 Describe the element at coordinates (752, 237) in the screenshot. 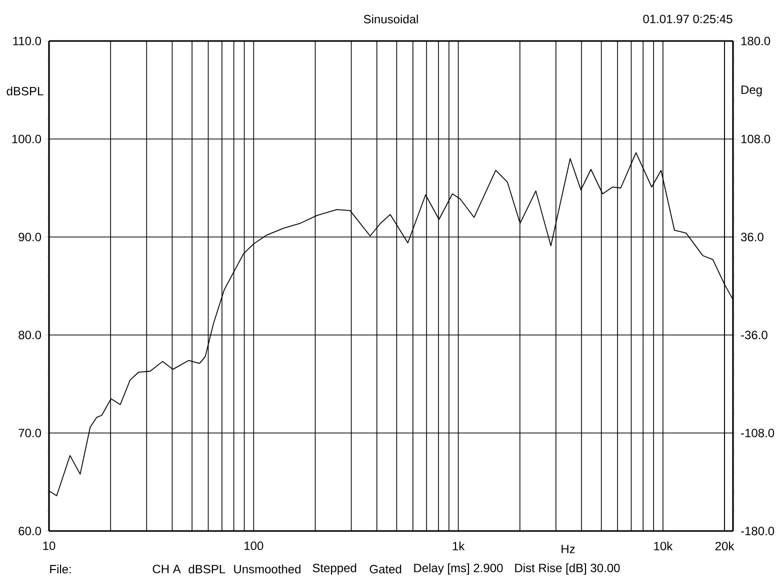

I see `y2-tick-label: 36.0` at that location.